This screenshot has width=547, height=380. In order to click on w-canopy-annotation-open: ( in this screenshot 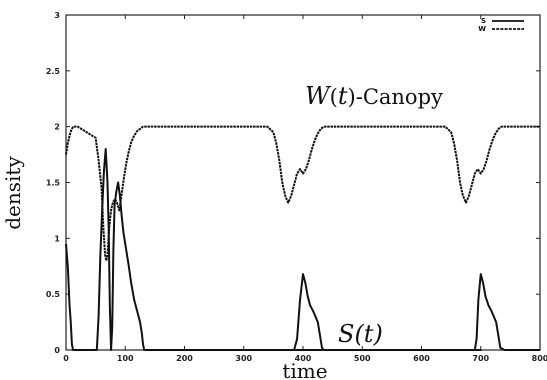, I will do `click(334, 97)`.